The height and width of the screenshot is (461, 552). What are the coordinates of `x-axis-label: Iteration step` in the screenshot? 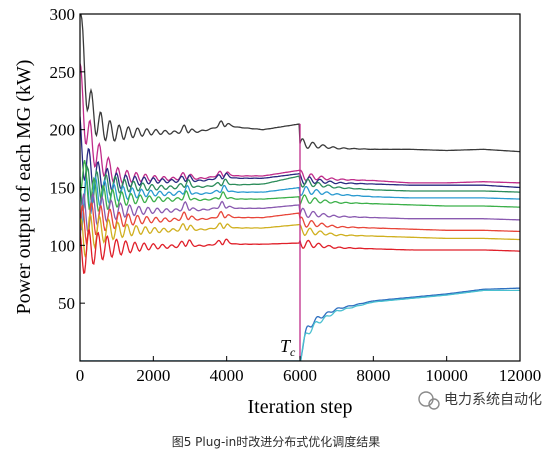 It's located at (300, 407).